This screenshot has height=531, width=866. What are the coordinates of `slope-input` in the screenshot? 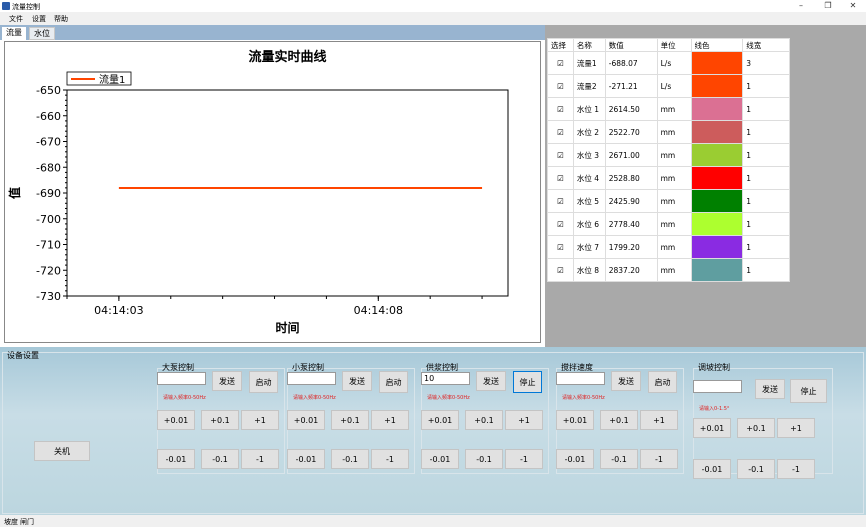 It's located at (717, 386).